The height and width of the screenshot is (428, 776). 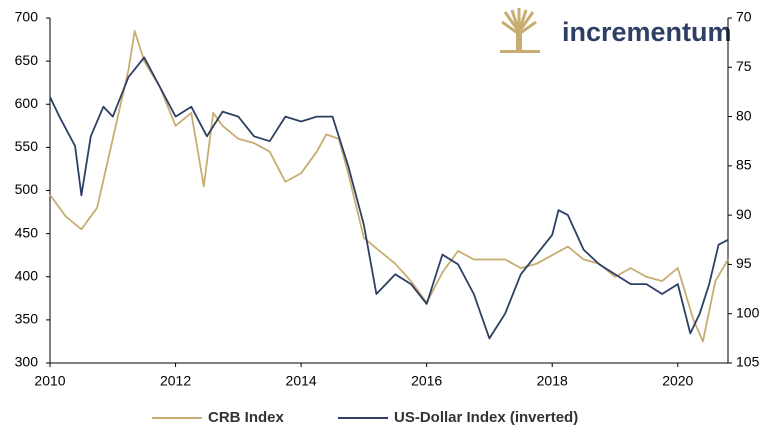 I want to click on y-tick-label: 350, so click(x=27, y=319).